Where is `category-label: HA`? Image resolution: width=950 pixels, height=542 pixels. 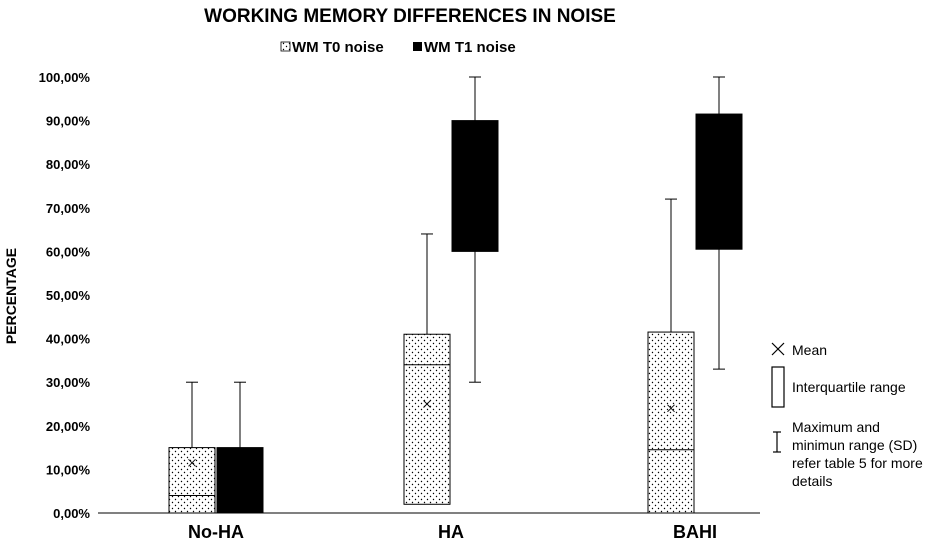
category-label: HA is located at coordinates (451, 532).